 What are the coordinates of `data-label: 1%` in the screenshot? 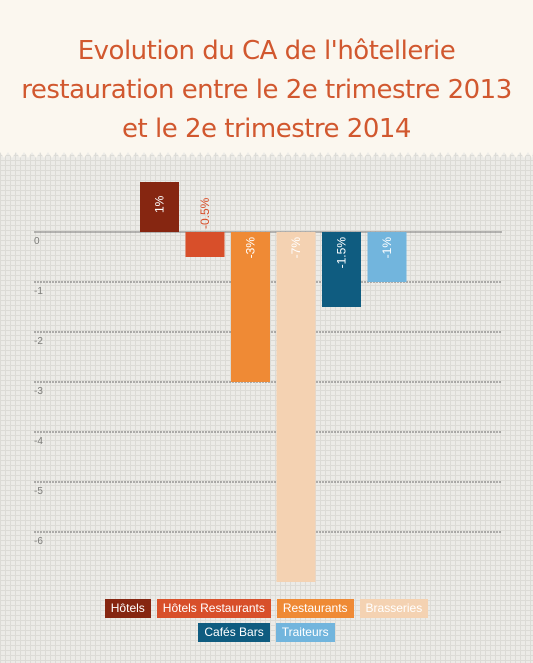 It's located at (160, 204).